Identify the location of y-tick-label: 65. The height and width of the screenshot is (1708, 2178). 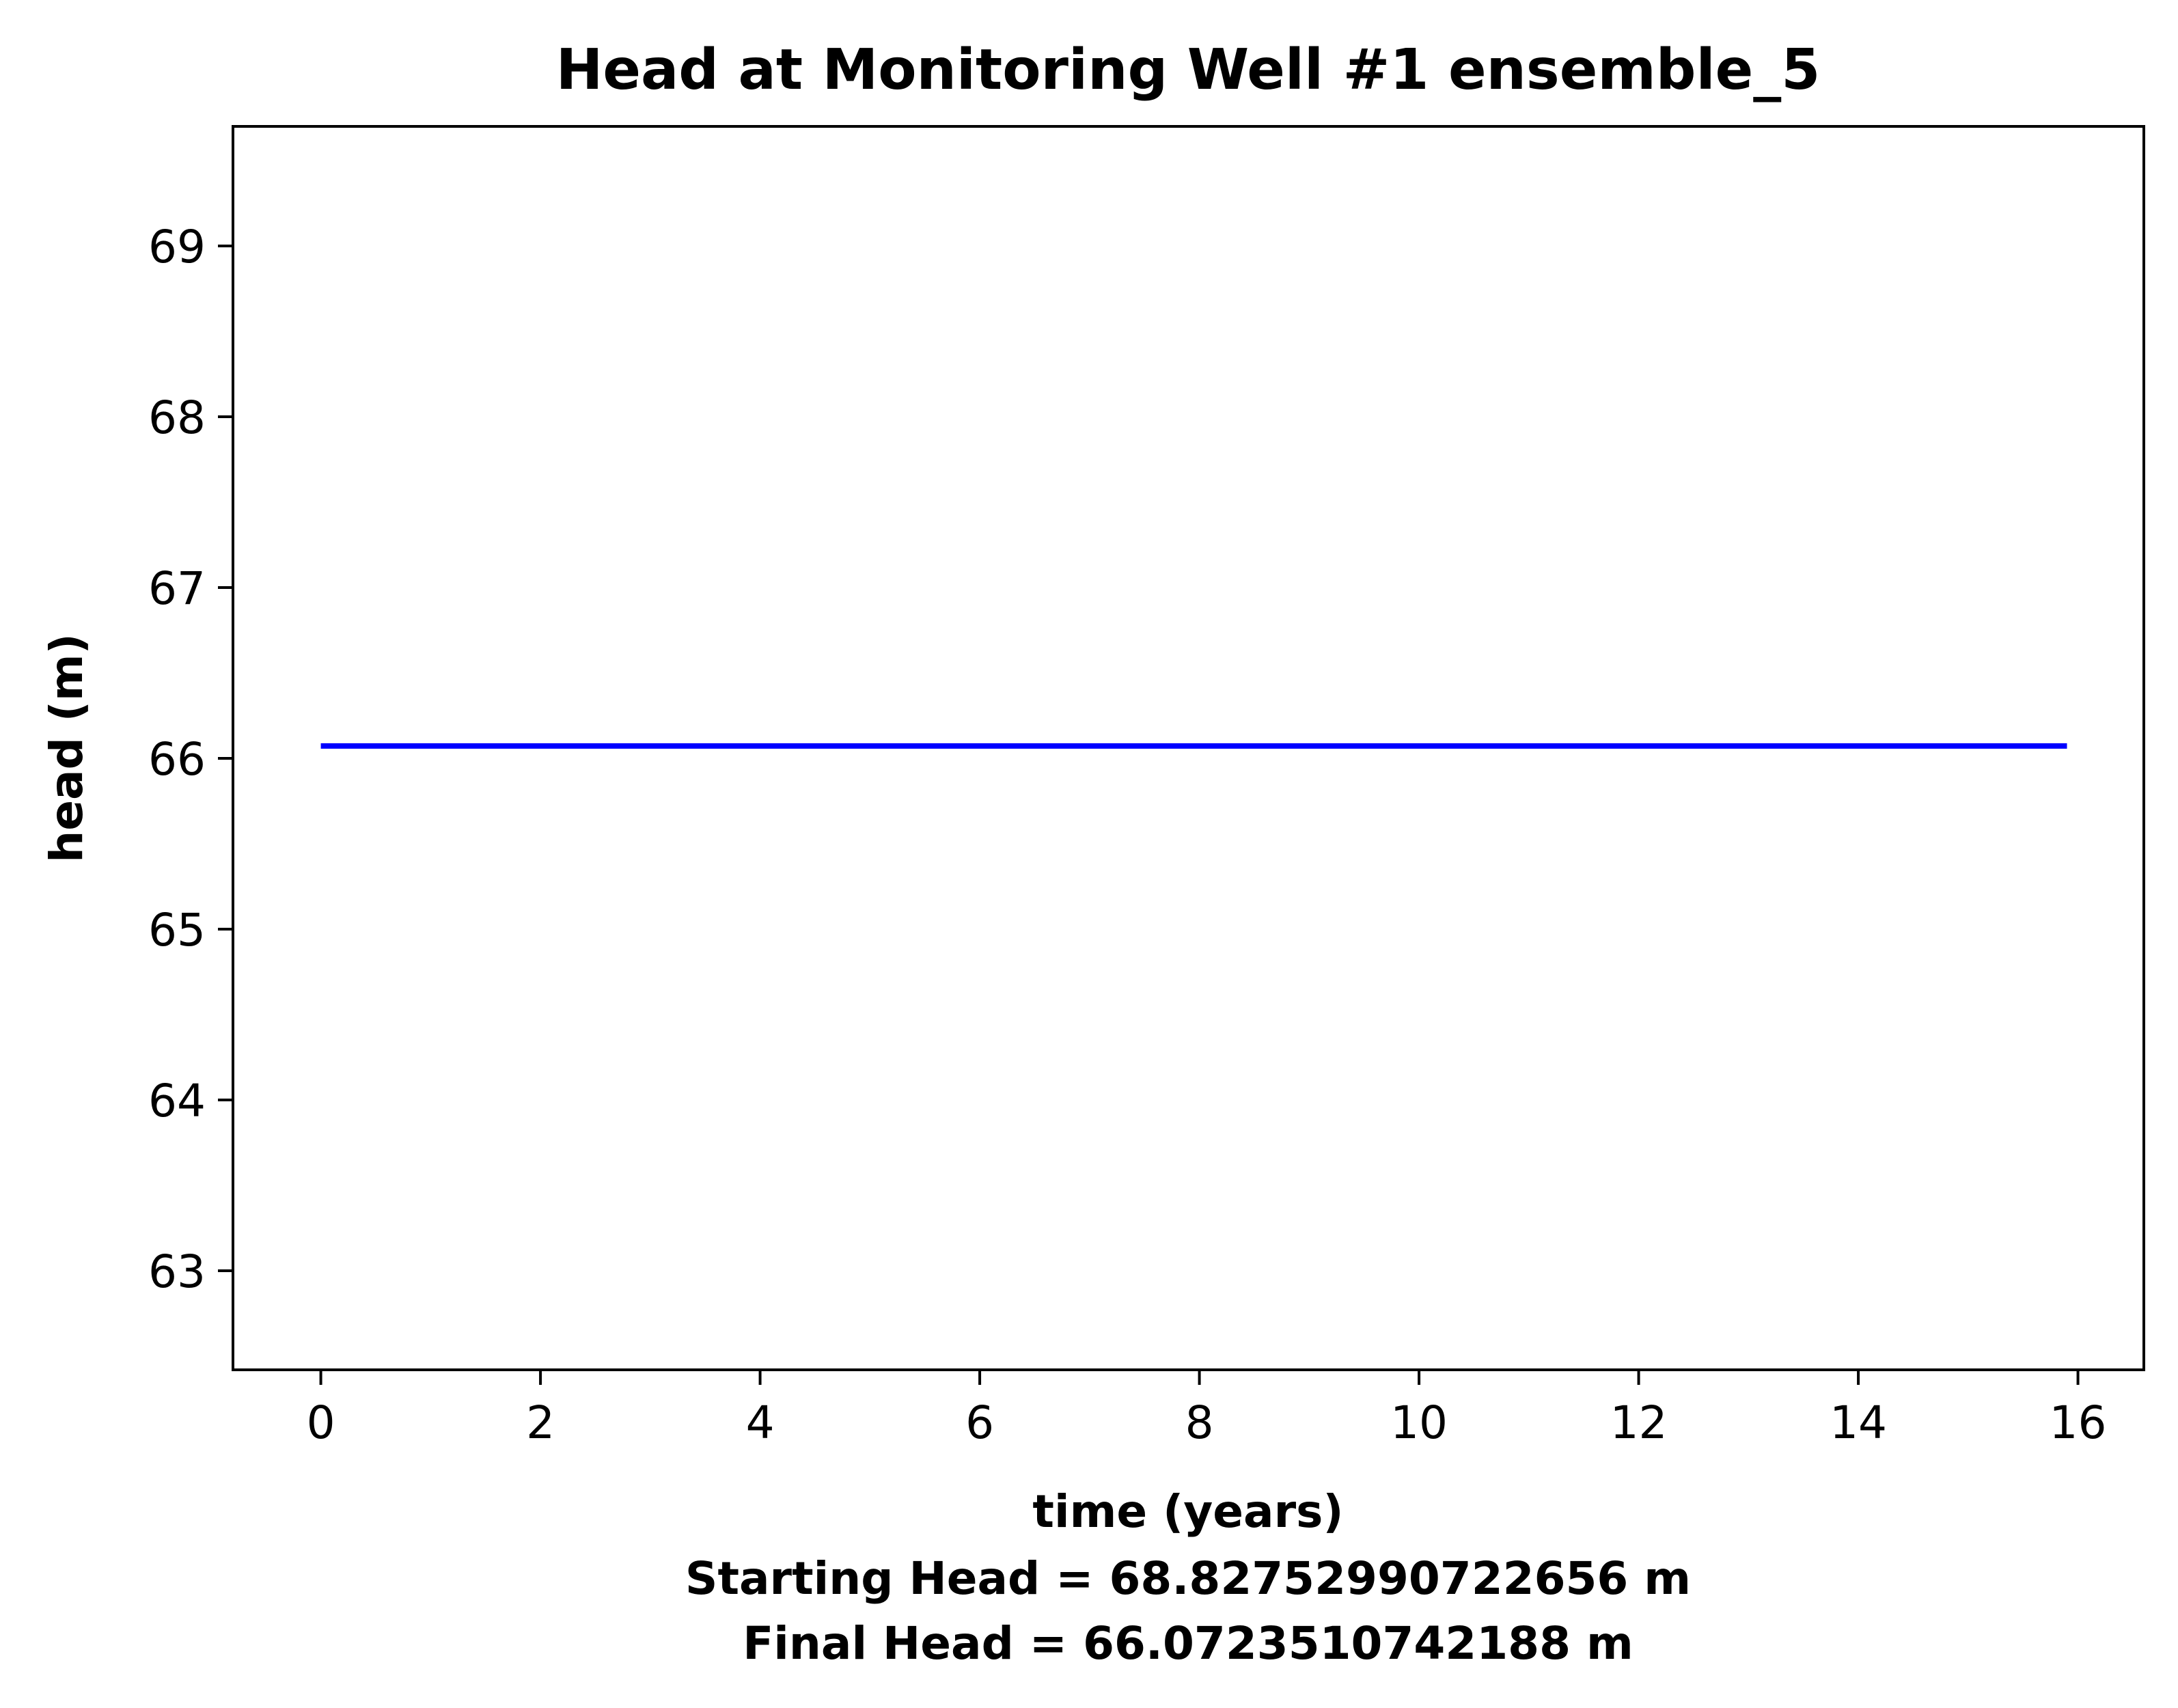
(177, 930).